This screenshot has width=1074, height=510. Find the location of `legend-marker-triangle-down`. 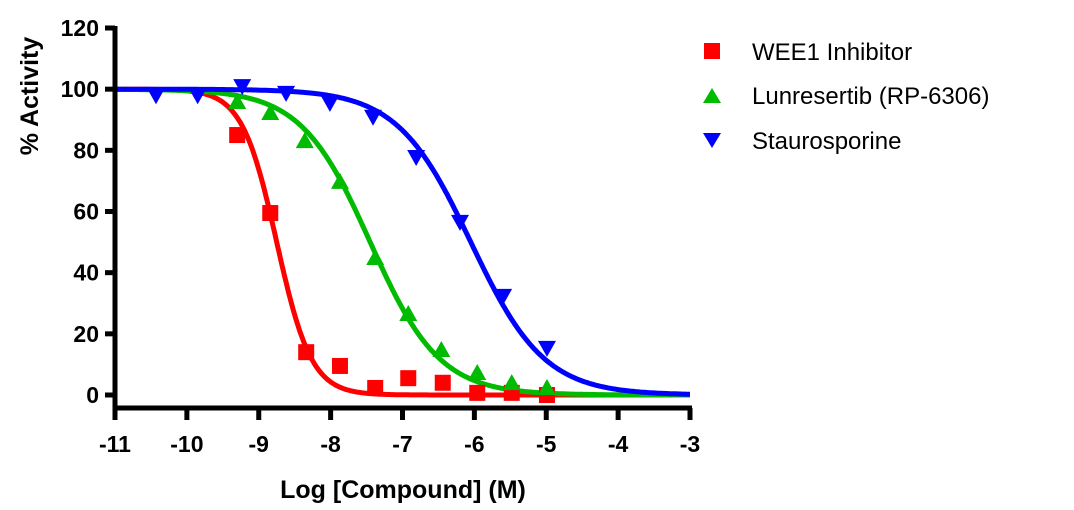

legend-marker-triangle-down is located at coordinates (712, 140).